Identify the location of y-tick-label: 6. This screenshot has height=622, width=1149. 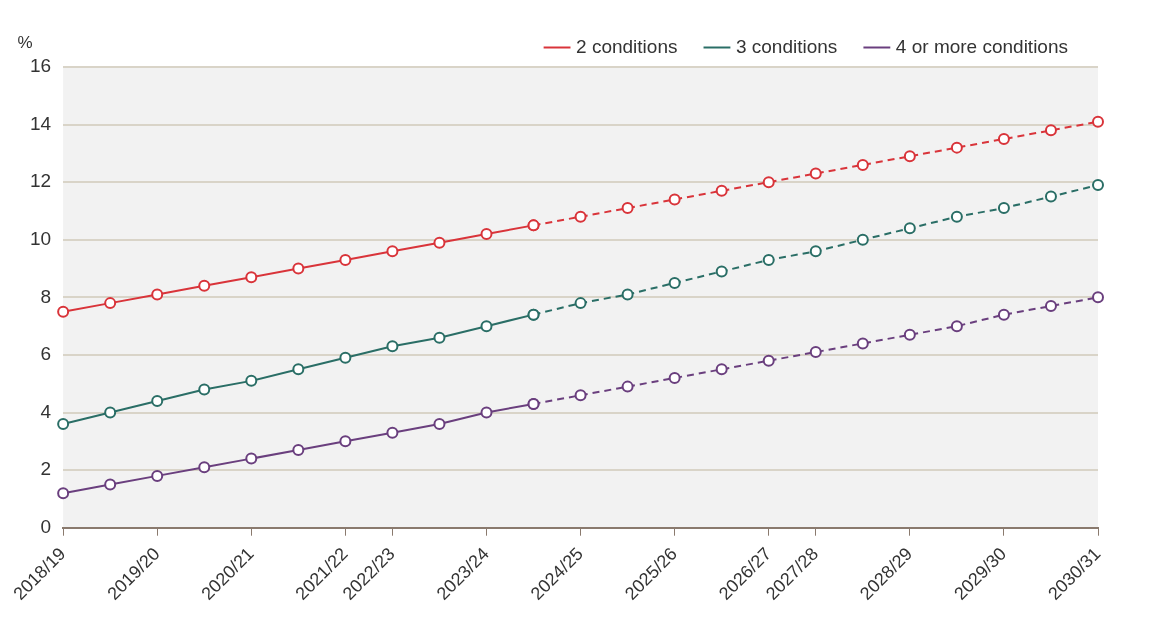
(46, 354).